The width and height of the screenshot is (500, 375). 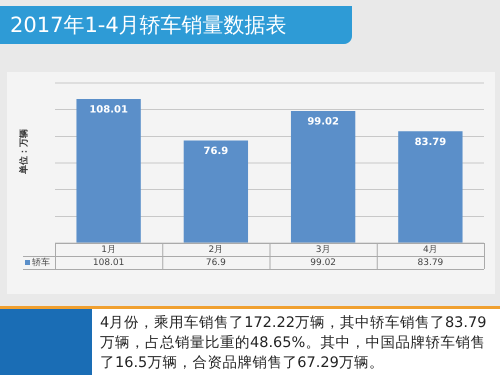 What do you see at coordinates (108, 249) in the screenshot?
I see `x-tick-label: 1月` at bounding box center [108, 249].